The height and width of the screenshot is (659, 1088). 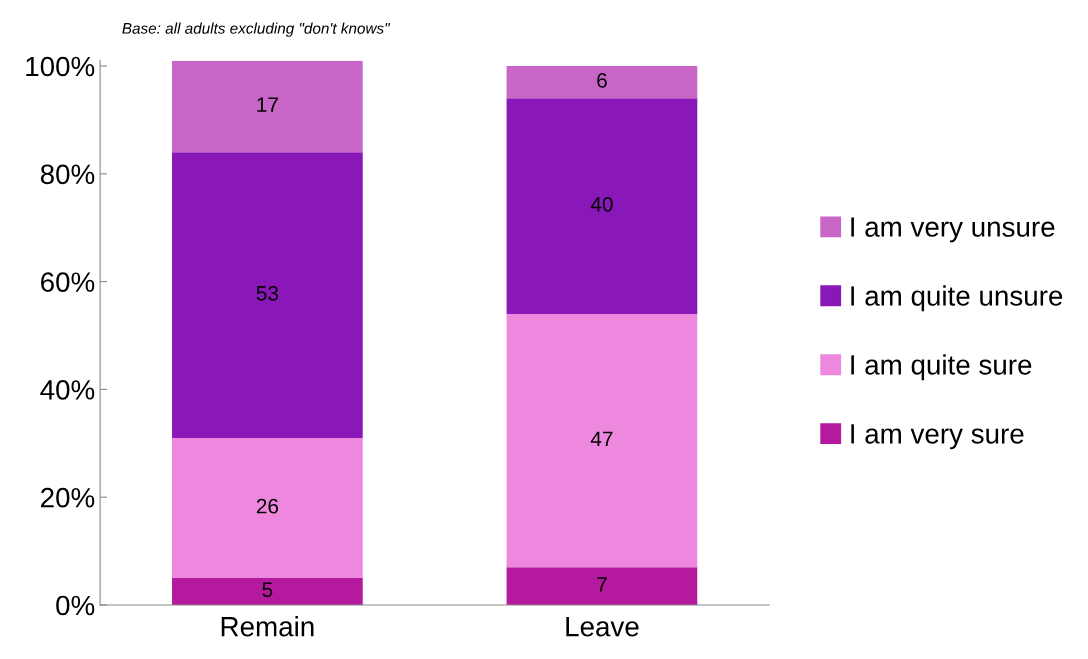 I want to click on data-label: 53, so click(x=267, y=293).